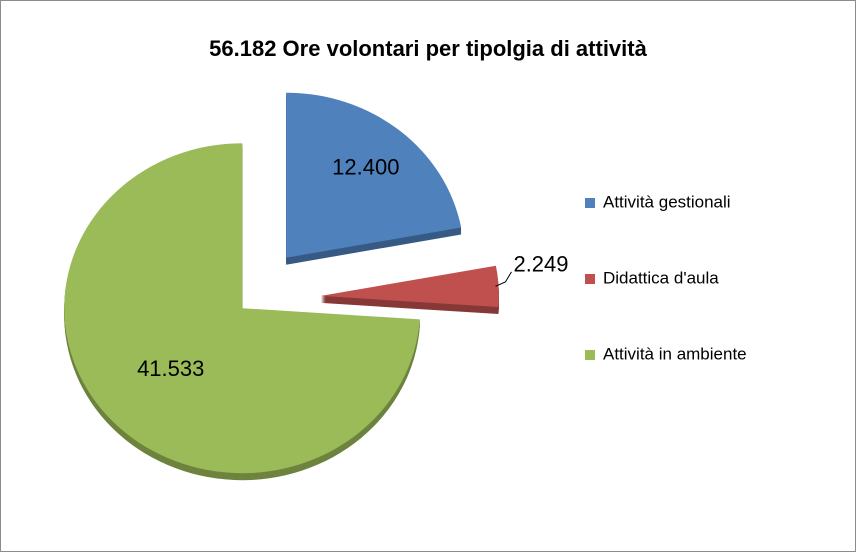  I want to click on data-label: 2.249, so click(540, 264).